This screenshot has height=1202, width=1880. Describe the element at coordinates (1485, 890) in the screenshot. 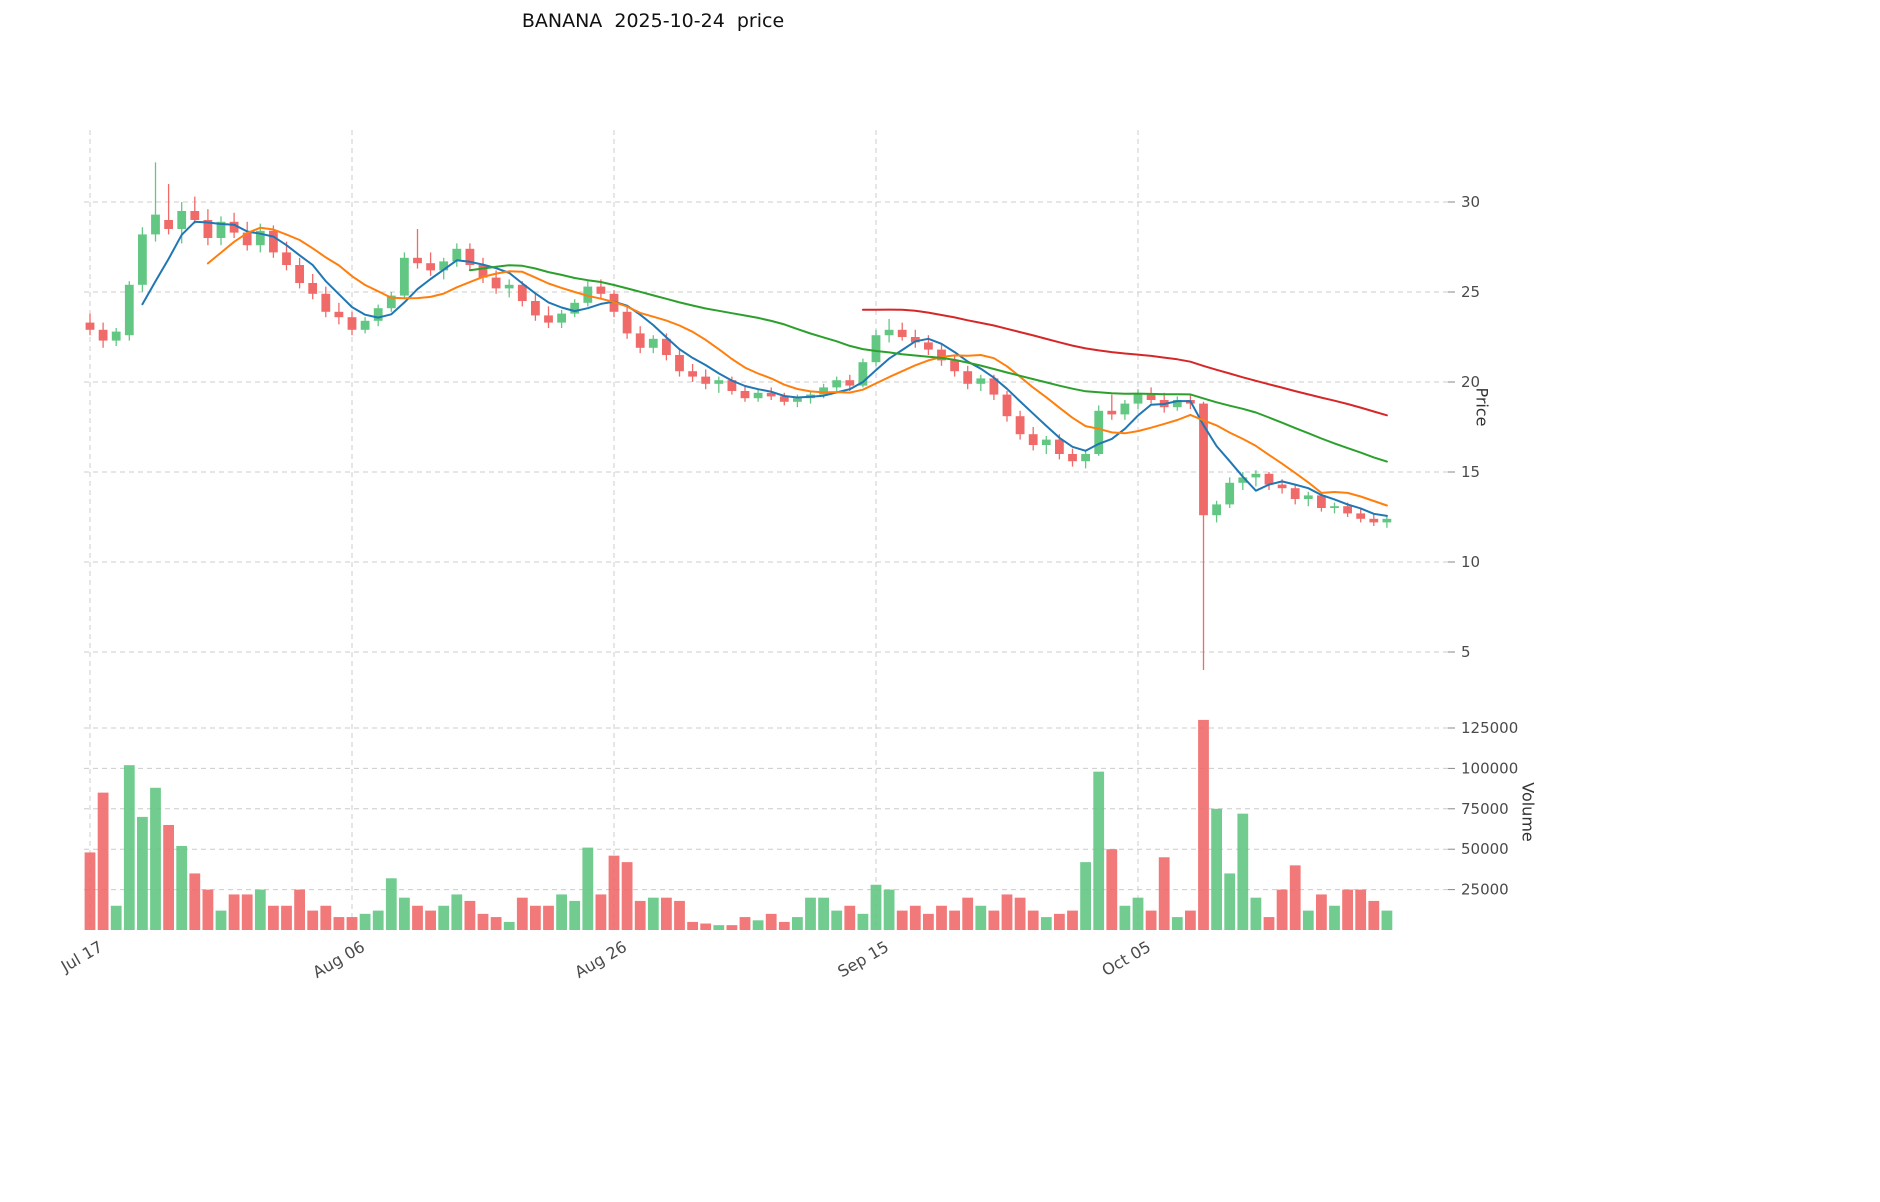

I see `volume-tick-label: 25000` at that location.